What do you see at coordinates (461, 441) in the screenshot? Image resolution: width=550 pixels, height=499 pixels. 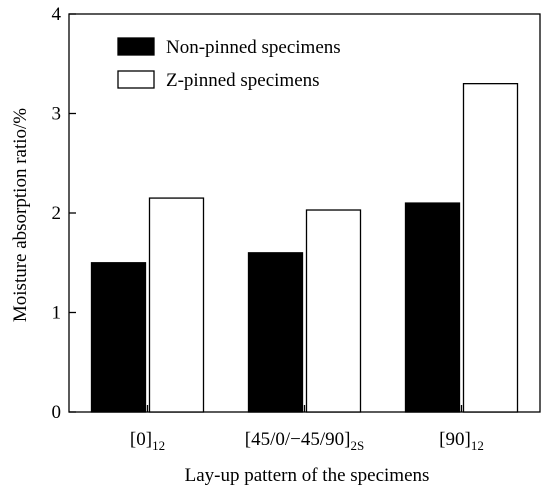 I see `x-tick-label: [90]12` at bounding box center [461, 441].